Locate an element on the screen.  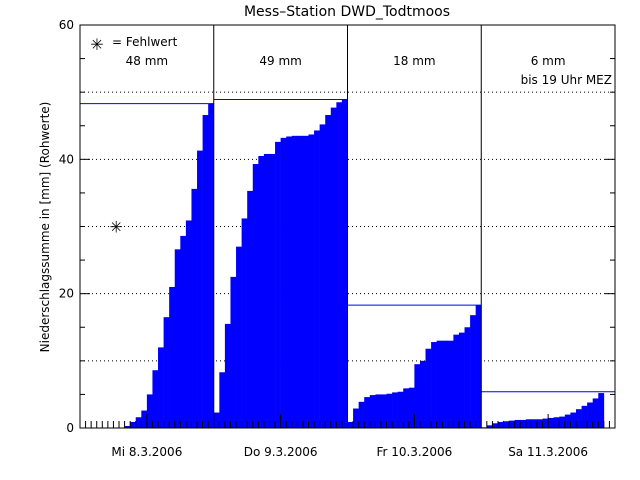
day-label: Mi 8.3.2006 is located at coordinates (146, 452).